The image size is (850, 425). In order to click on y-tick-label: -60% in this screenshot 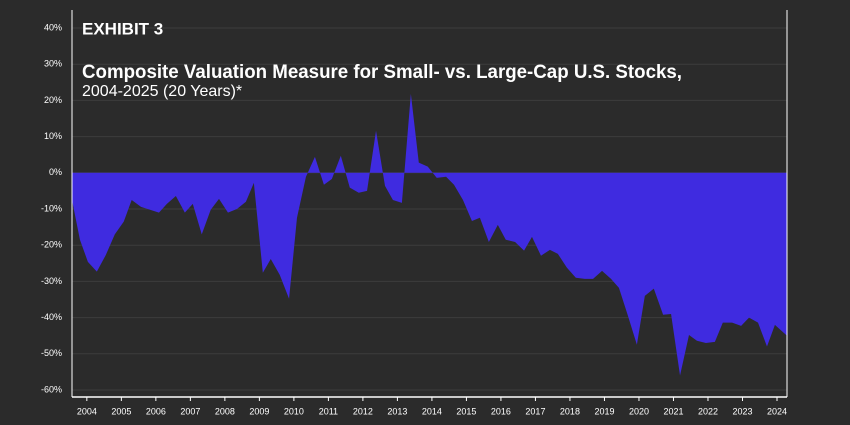, I will do `click(51, 389)`.